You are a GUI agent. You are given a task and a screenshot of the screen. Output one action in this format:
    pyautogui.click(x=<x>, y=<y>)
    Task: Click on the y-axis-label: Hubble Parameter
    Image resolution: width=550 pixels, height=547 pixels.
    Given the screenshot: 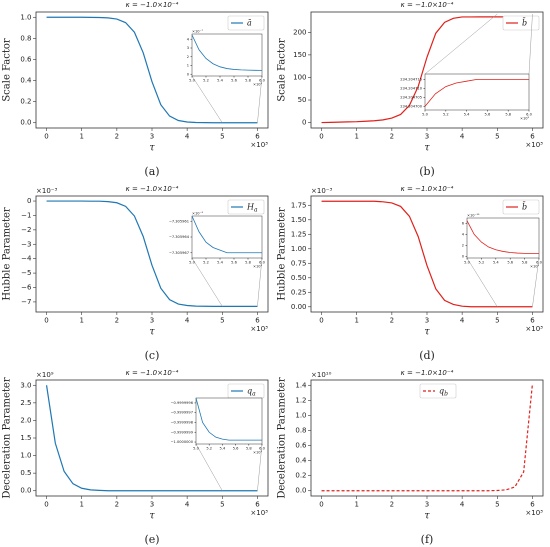 What is the action you would take?
    pyautogui.click(x=282, y=254)
    